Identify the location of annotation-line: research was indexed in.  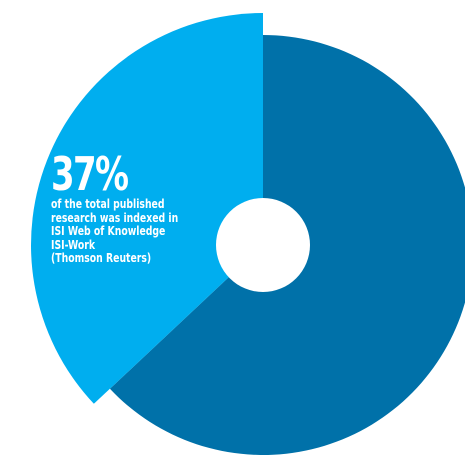
(115, 217).